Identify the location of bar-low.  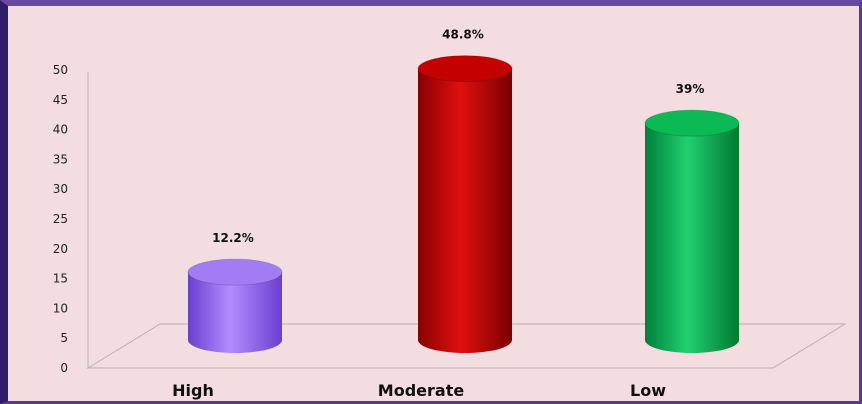
(692, 231).